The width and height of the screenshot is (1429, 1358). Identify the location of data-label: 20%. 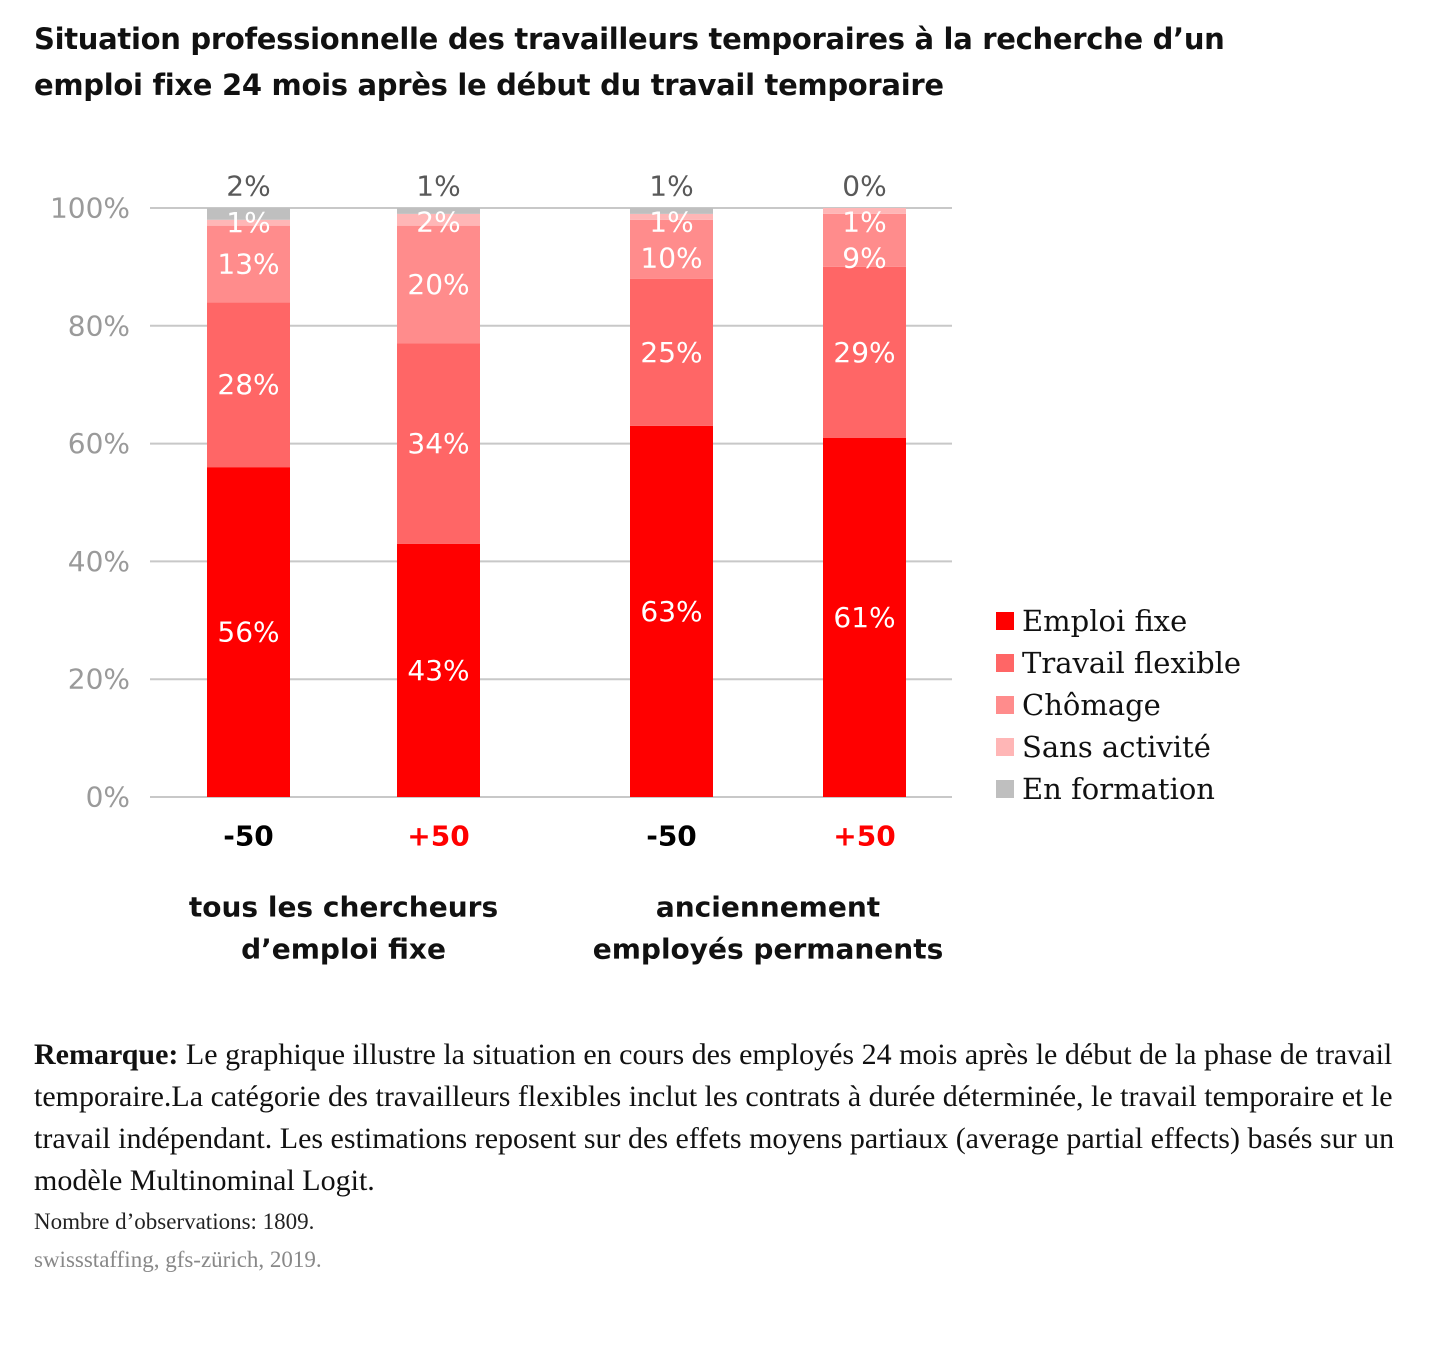
(438, 284).